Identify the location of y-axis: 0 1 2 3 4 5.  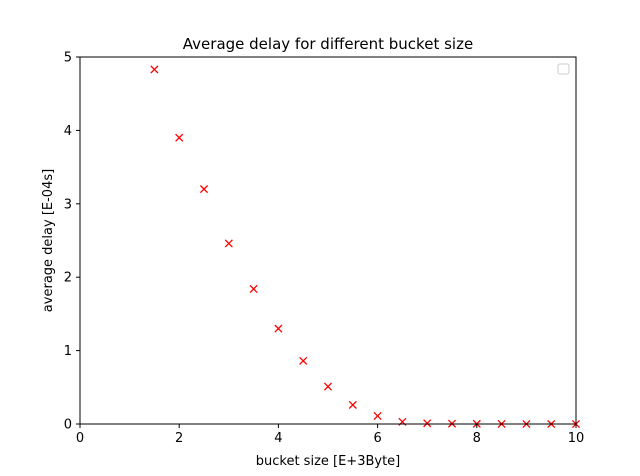
(72, 242).